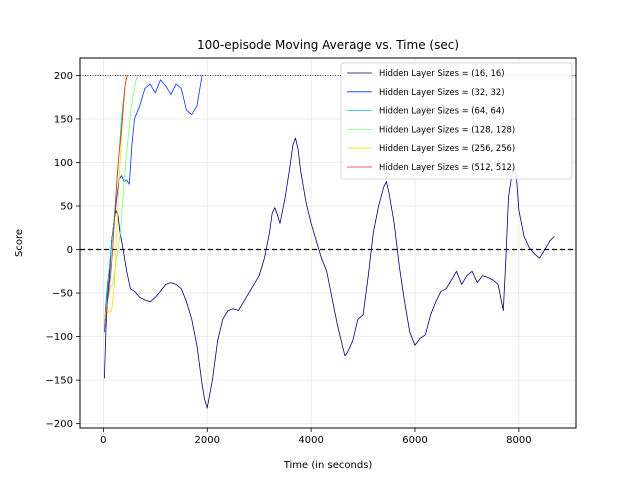  I want to click on y-tick-label: 200, so click(63, 76).